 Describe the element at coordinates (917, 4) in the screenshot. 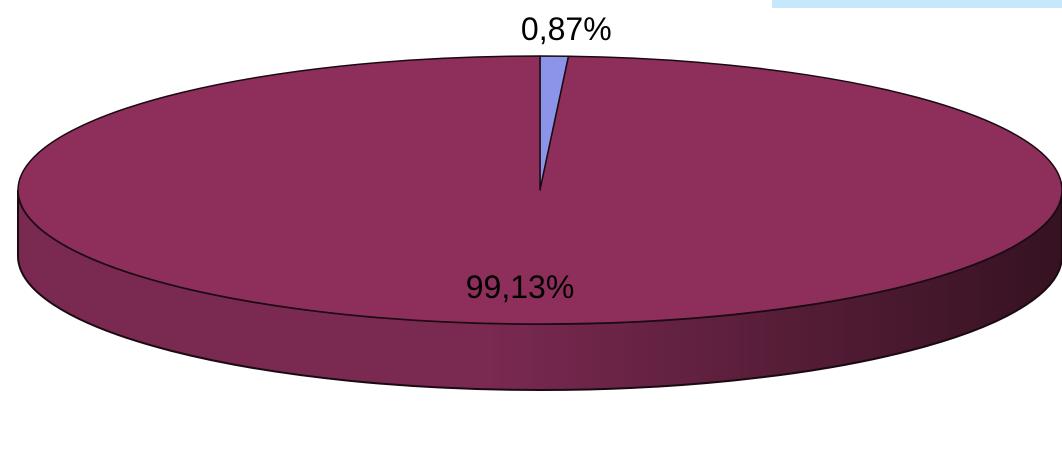

I see `corner-decoration-strip` at that location.